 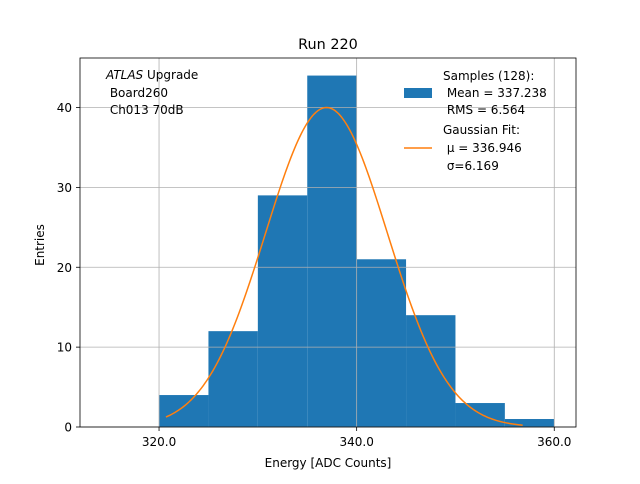 I want to click on annotation-line-3: Ch013 70dB, so click(x=145, y=110).